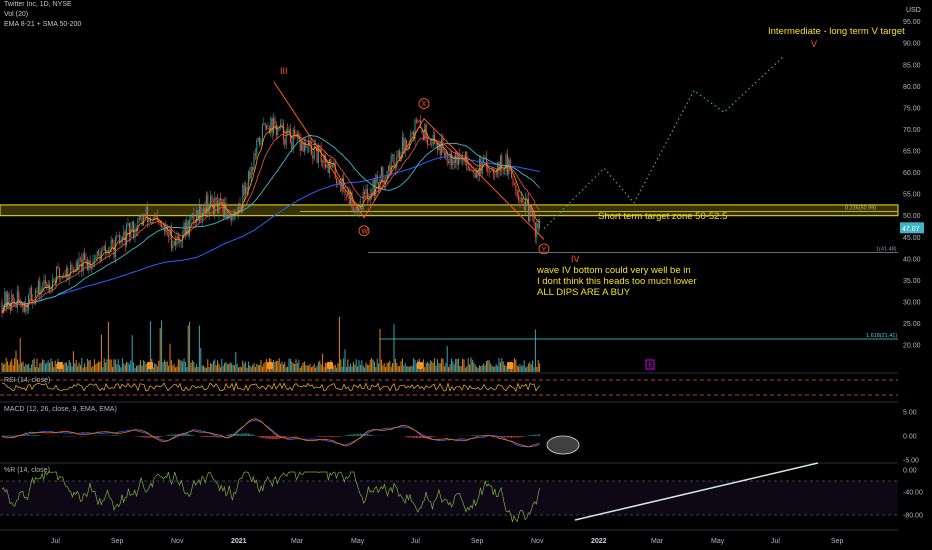  I want to click on wave-x-label: X, so click(424, 104).